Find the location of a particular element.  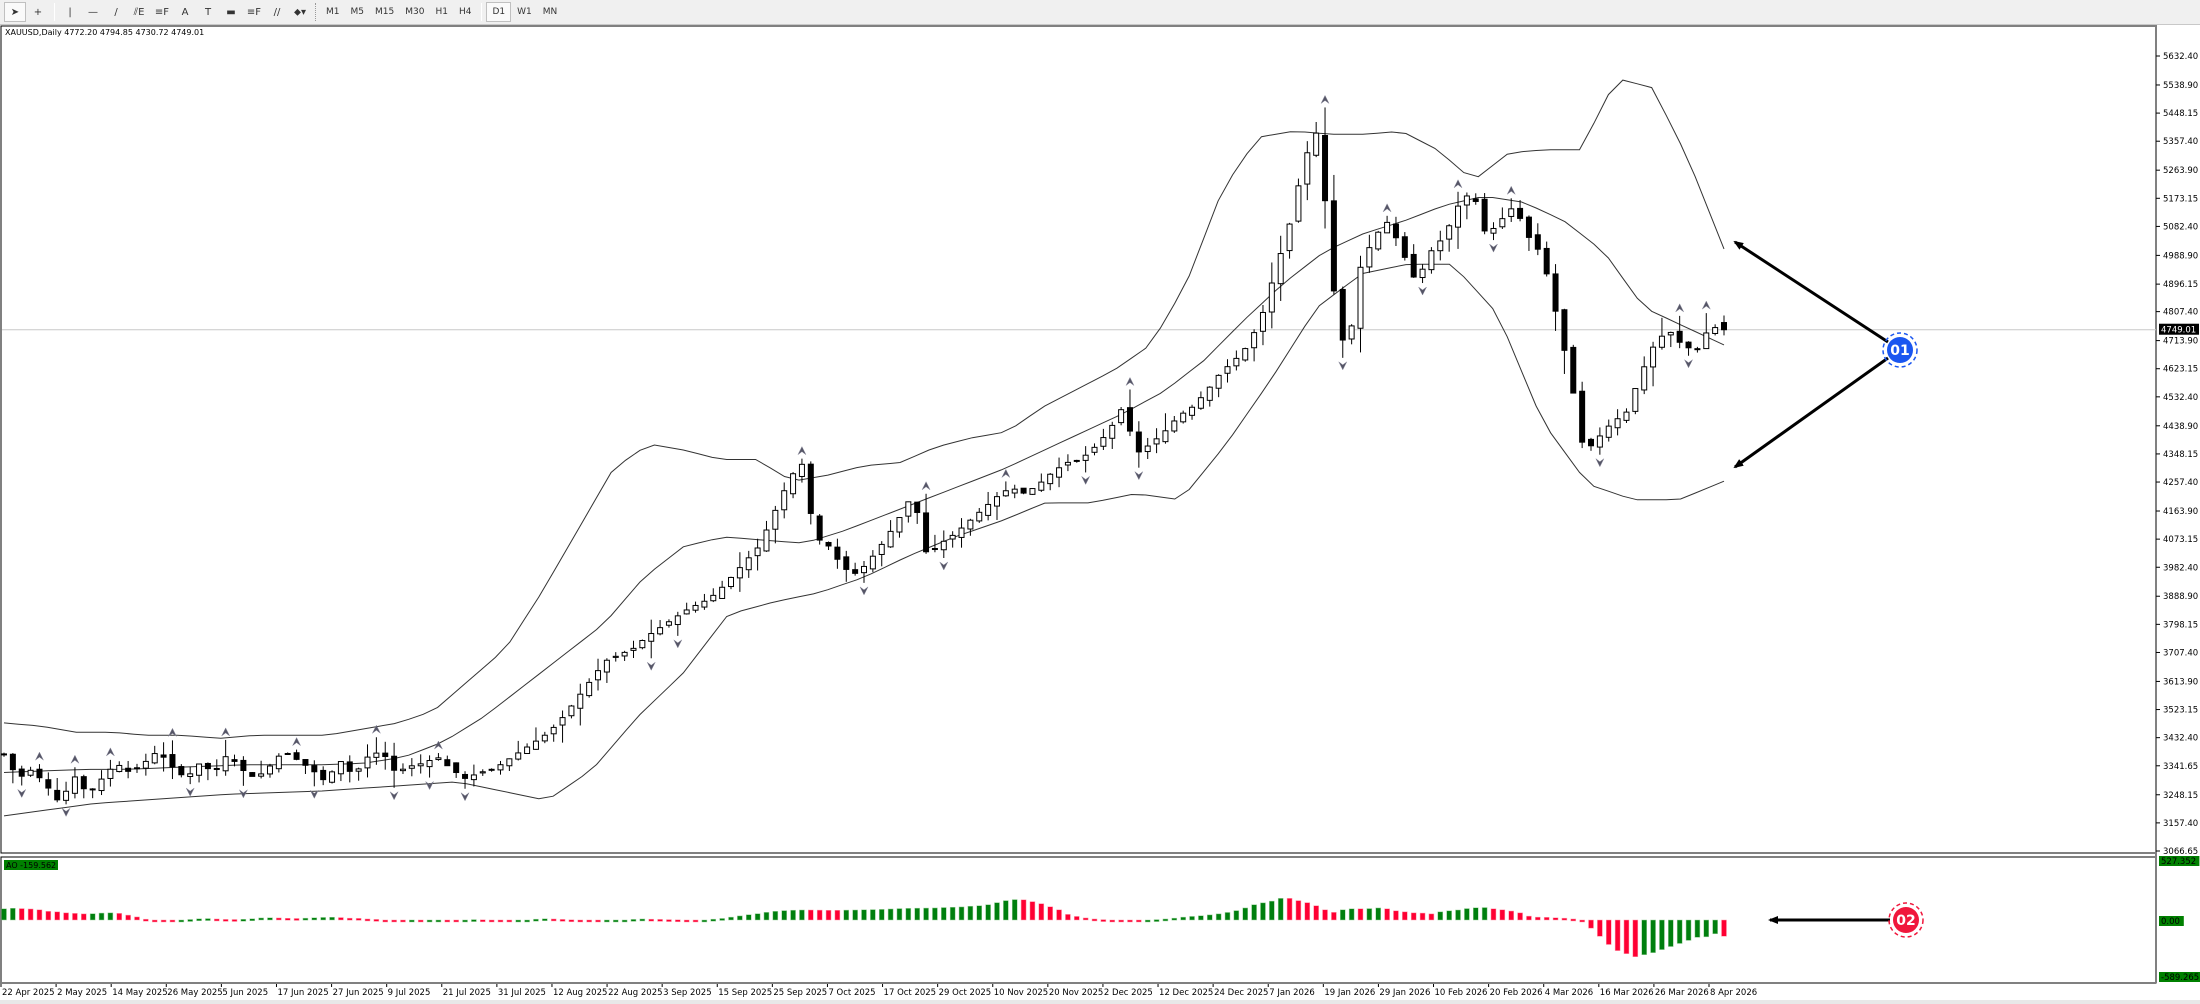

rectangle-tool-button: ▬ is located at coordinates (231, 12).